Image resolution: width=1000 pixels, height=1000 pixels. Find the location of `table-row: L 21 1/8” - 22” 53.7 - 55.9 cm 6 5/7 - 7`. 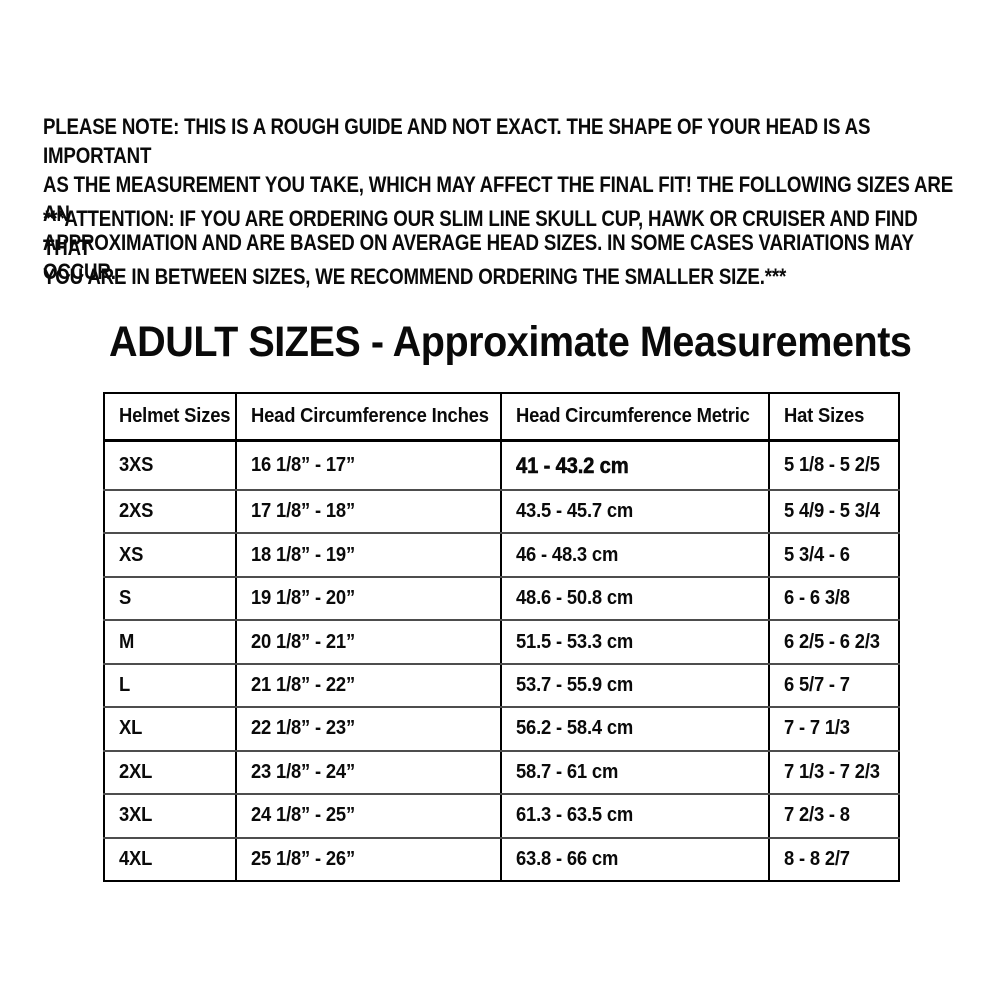

table-row: L 21 1/8” - 22” 53.7 - 55.9 cm 6 5/7 - 7 is located at coordinates (501, 686).